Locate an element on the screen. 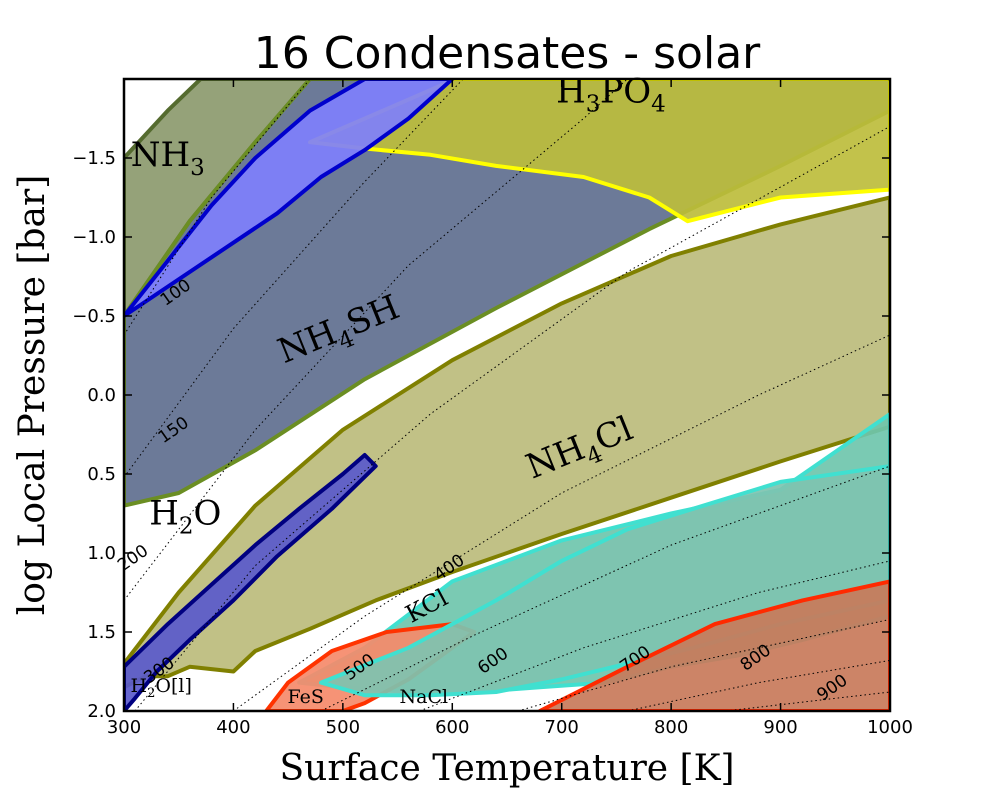 Image resolution: width=988 pixels, height=791 pixels. y-axis-label: log Local Pressure [bar] is located at coordinates (32, 395).